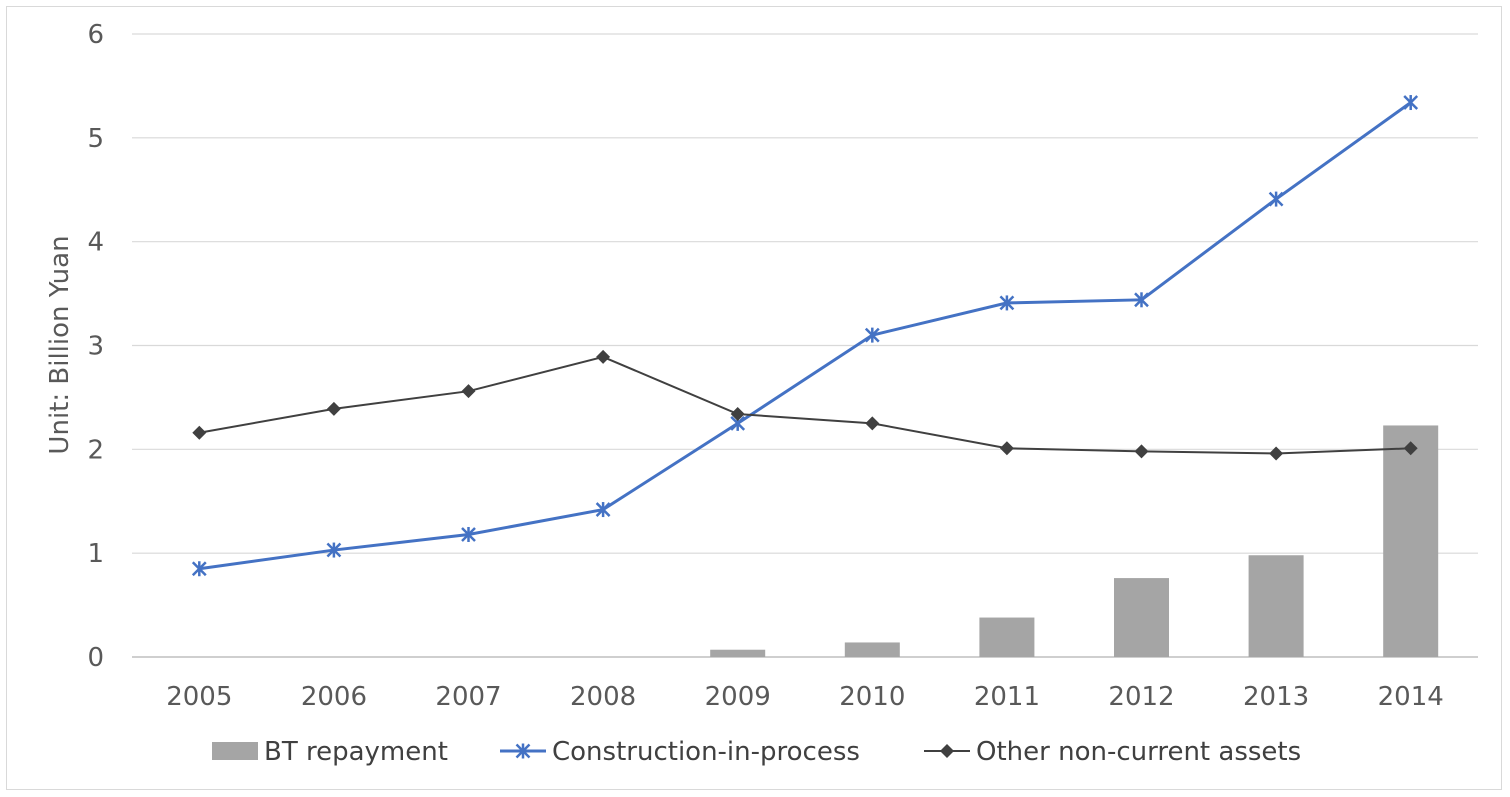 This screenshot has height=797, width=1510. What do you see at coordinates (603, 697) in the screenshot?
I see `x-tick-label: 2008` at bounding box center [603, 697].